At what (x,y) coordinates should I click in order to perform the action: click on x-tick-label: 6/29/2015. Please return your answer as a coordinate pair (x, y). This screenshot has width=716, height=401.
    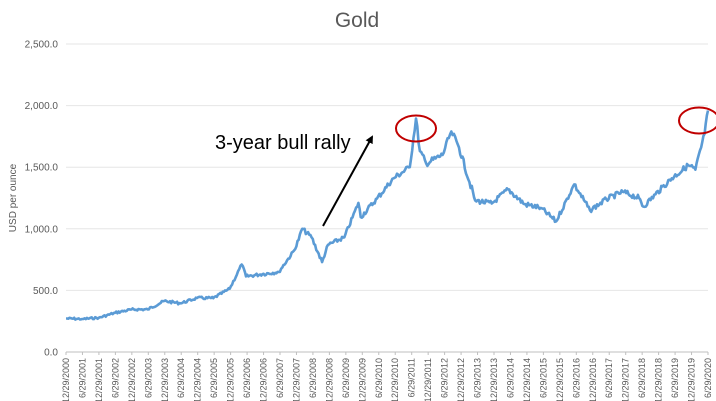
    Looking at the image, I should click on (543, 378).